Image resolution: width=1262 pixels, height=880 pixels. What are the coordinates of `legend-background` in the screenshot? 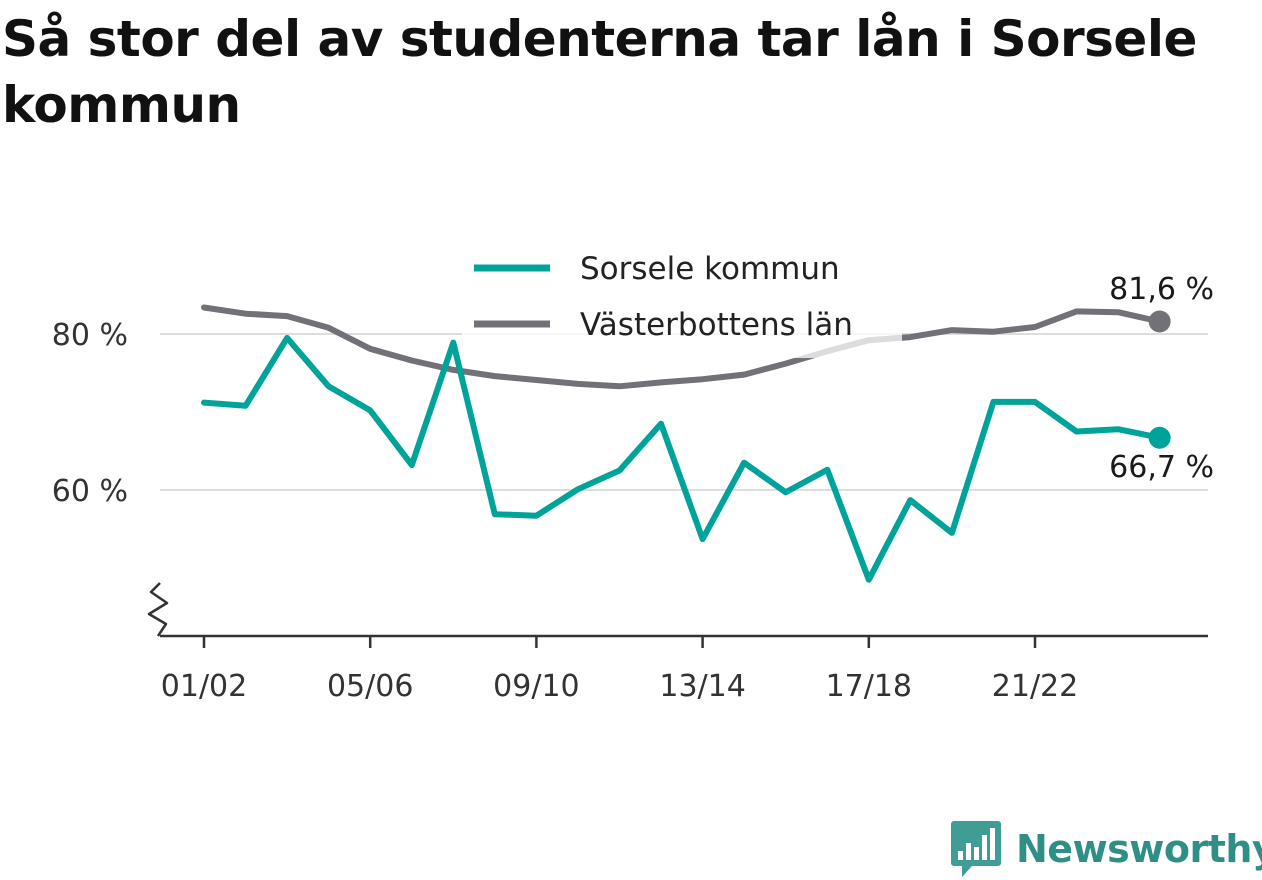 It's located at (682, 298).